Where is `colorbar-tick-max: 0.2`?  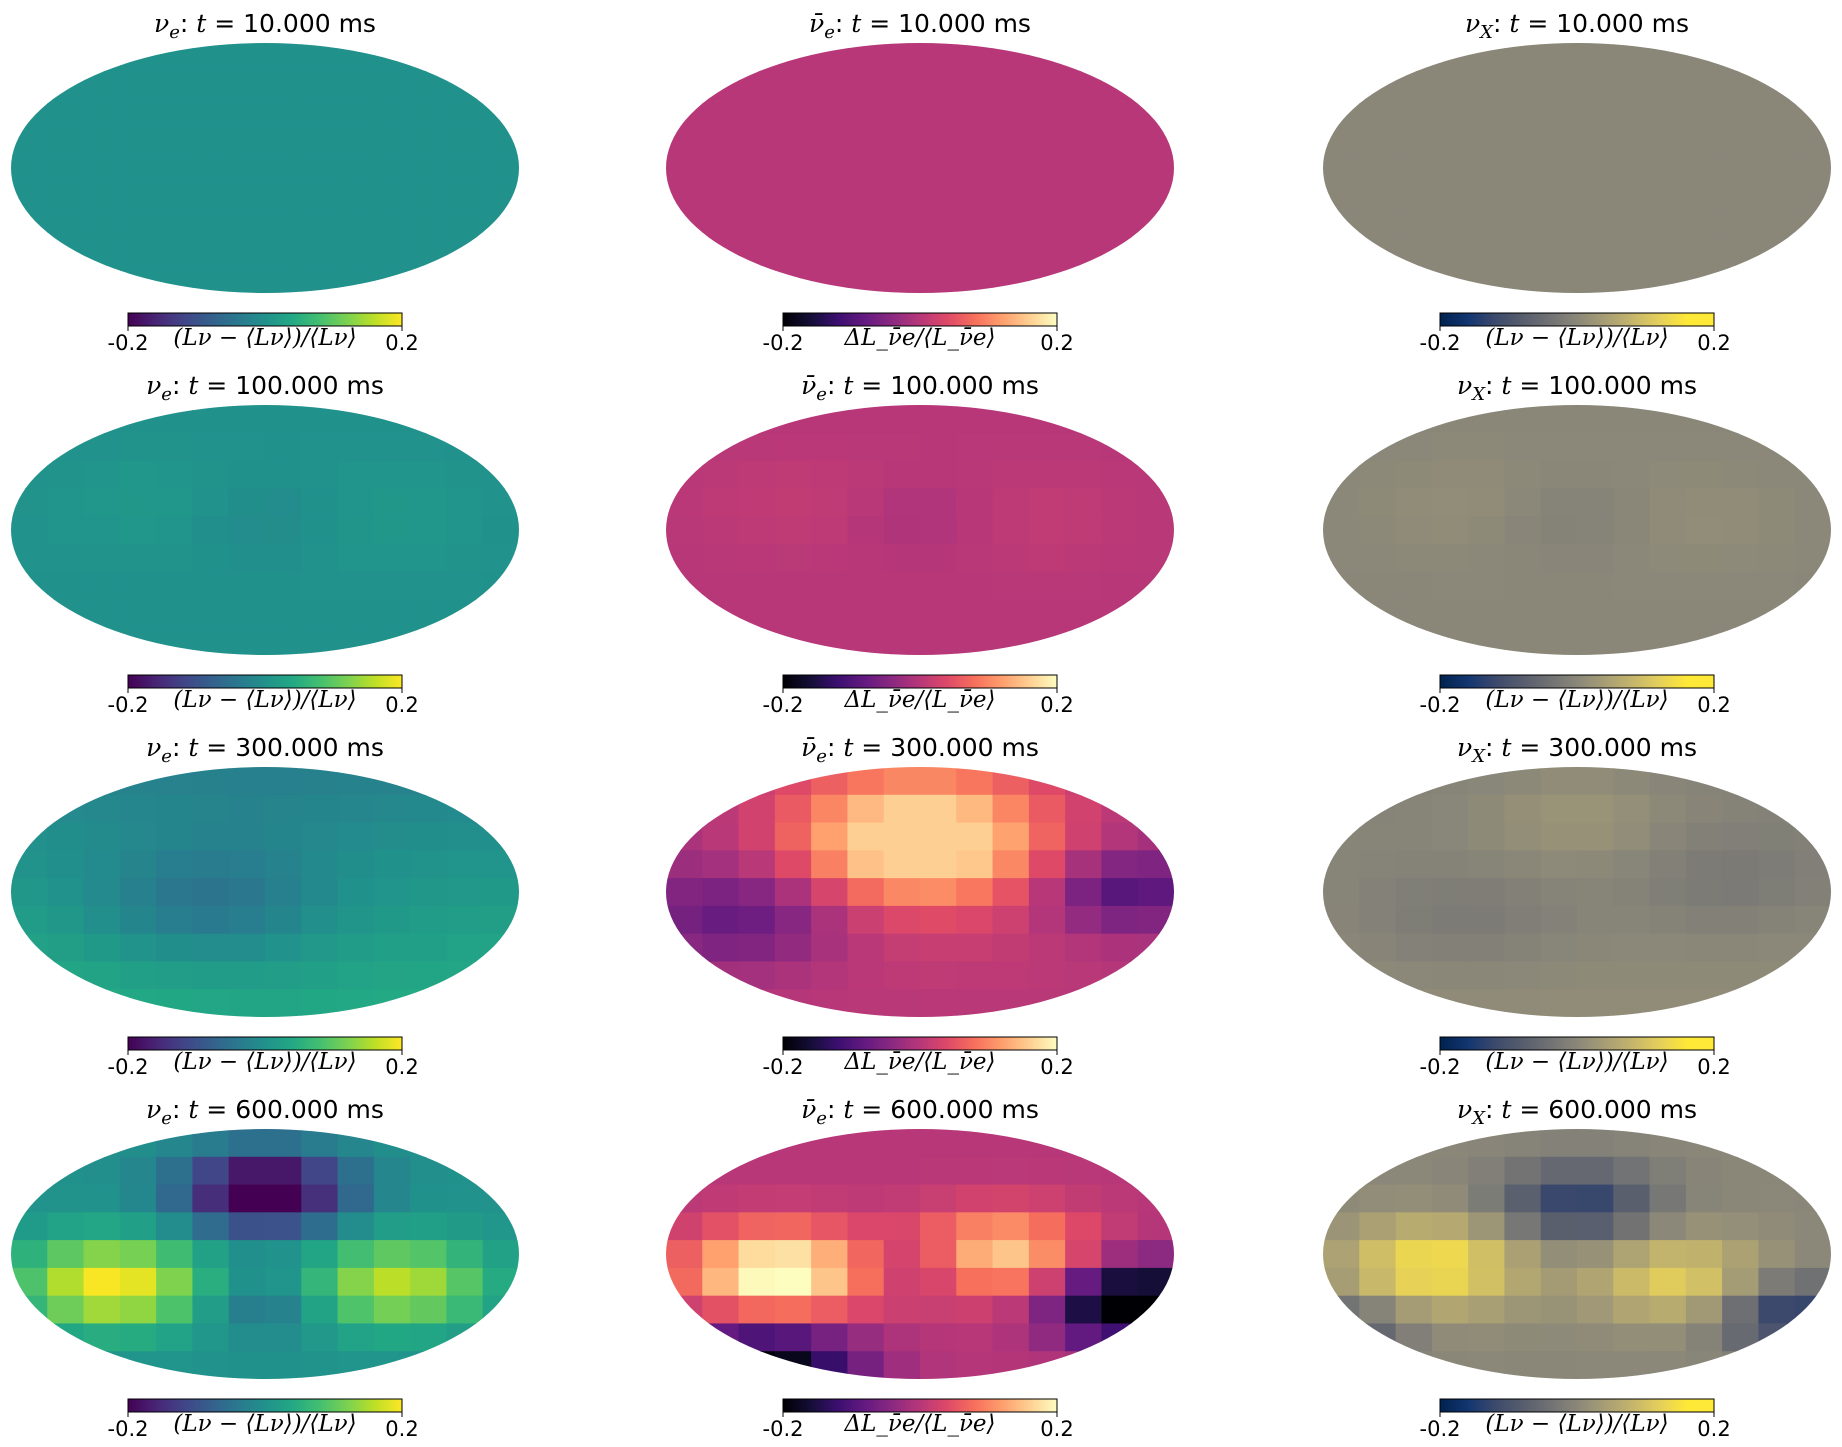 colorbar-tick-max: 0.2 is located at coordinates (1713, 343).